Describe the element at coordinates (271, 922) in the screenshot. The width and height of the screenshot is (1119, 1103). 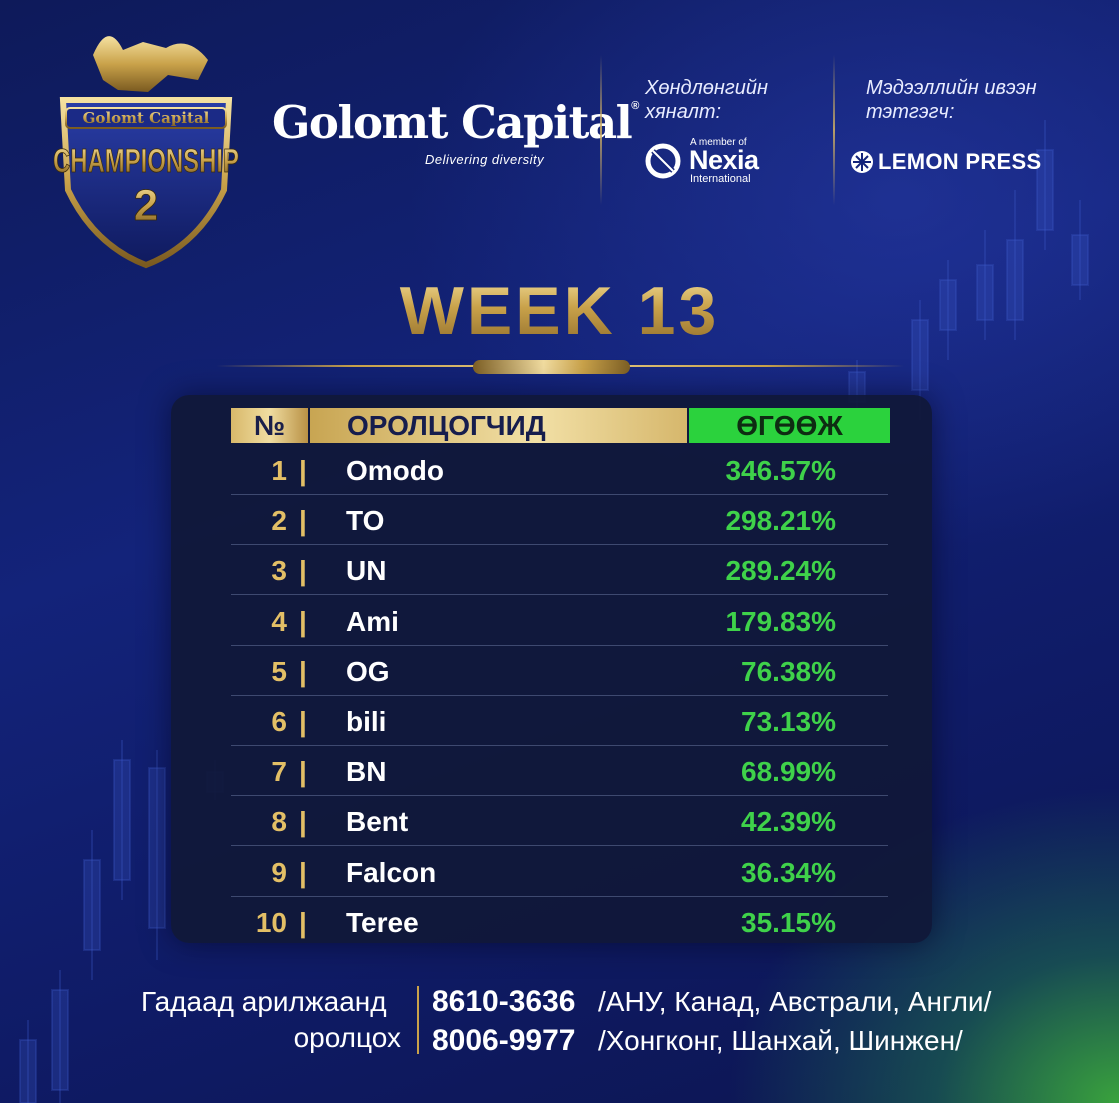
I see `rank-cell: 10` at that location.